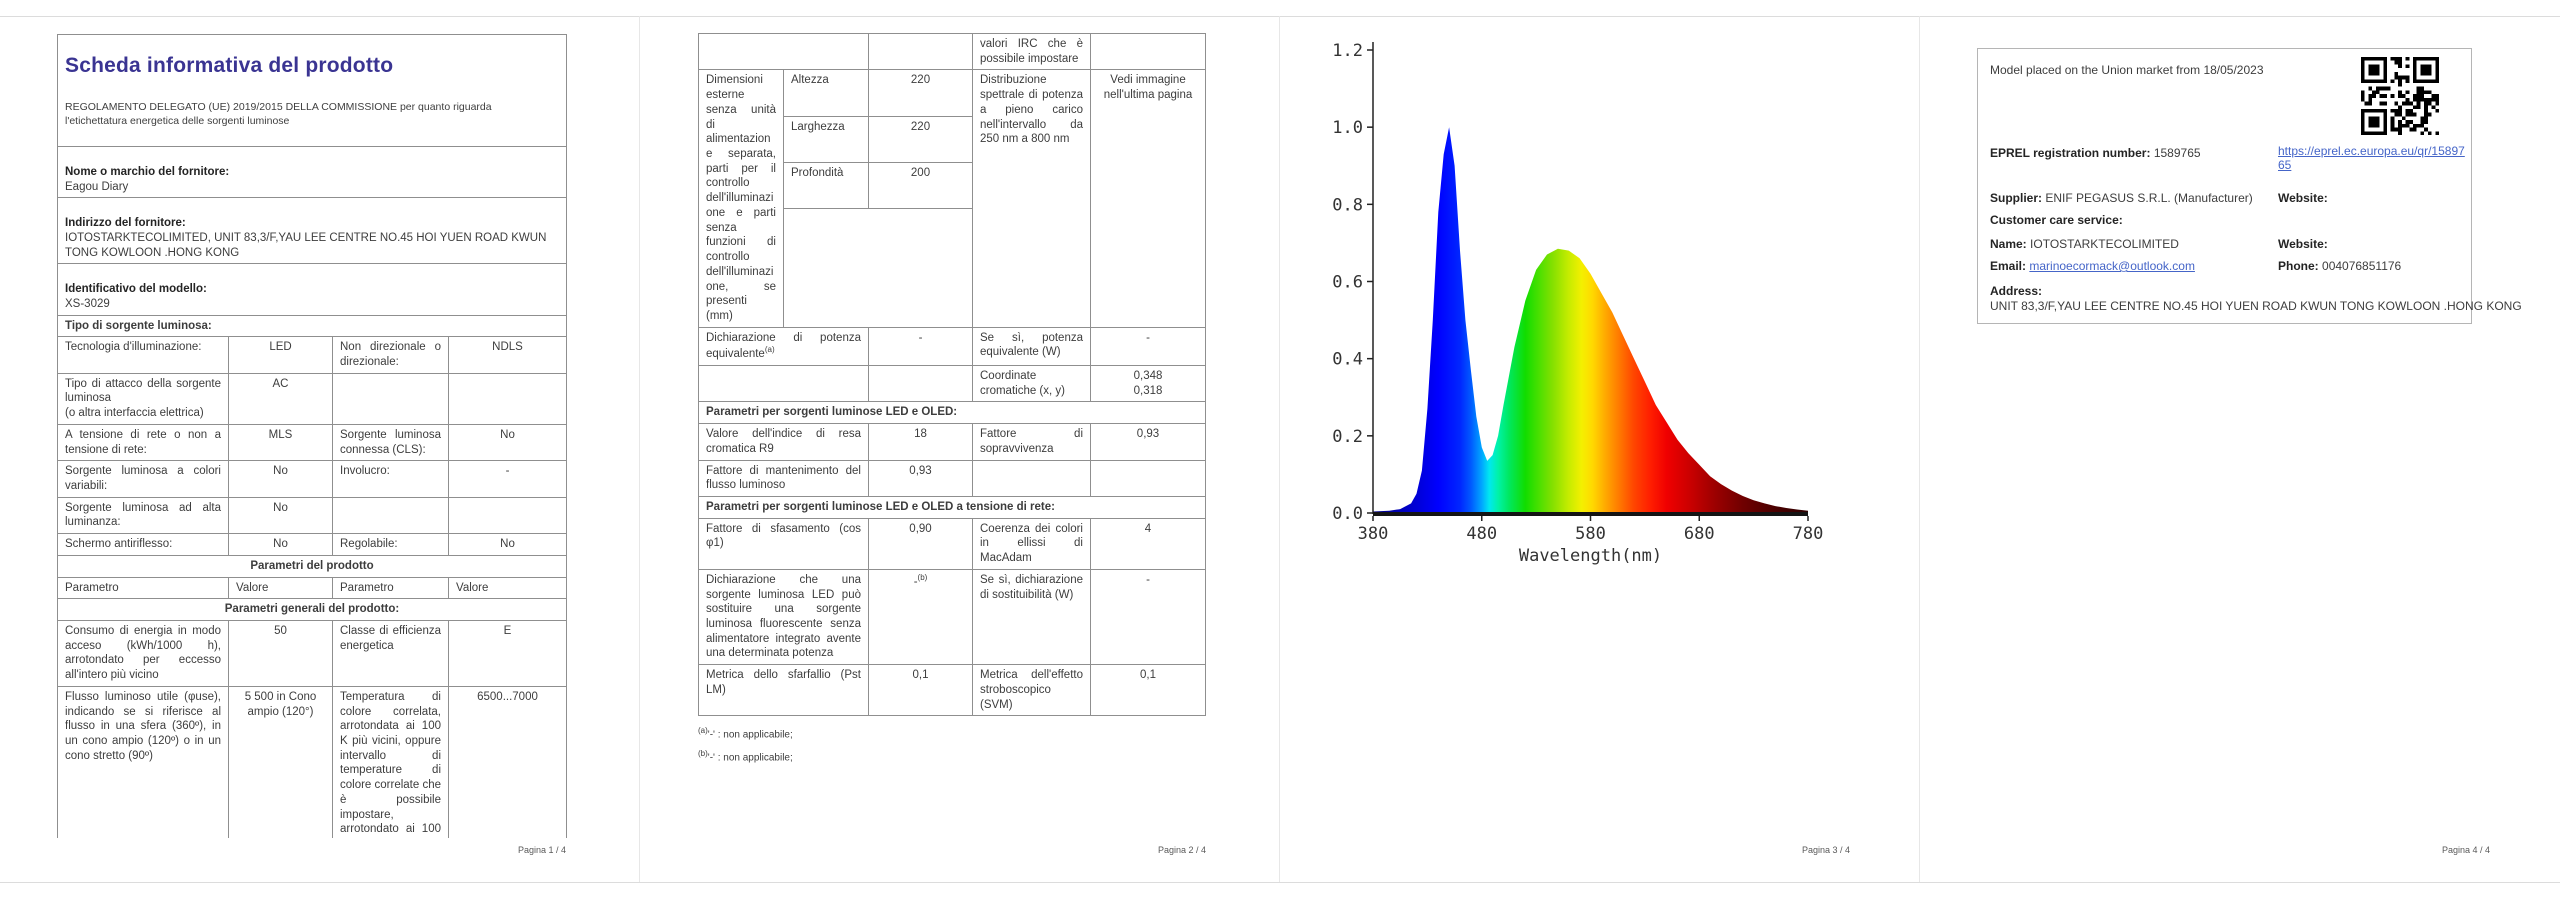 This screenshot has height=905, width=2560. What do you see at coordinates (1148, 543) in the screenshot?
I see `param-value: 4` at bounding box center [1148, 543].